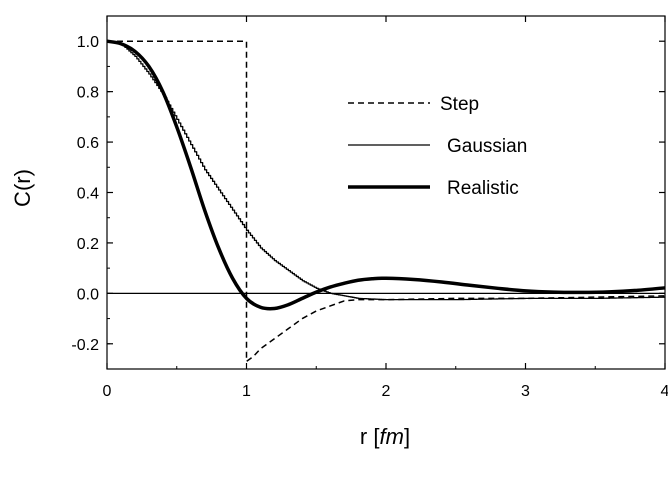 This screenshot has height=481, width=668. I want to click on x-tick-label: 1, so click(246, 391).